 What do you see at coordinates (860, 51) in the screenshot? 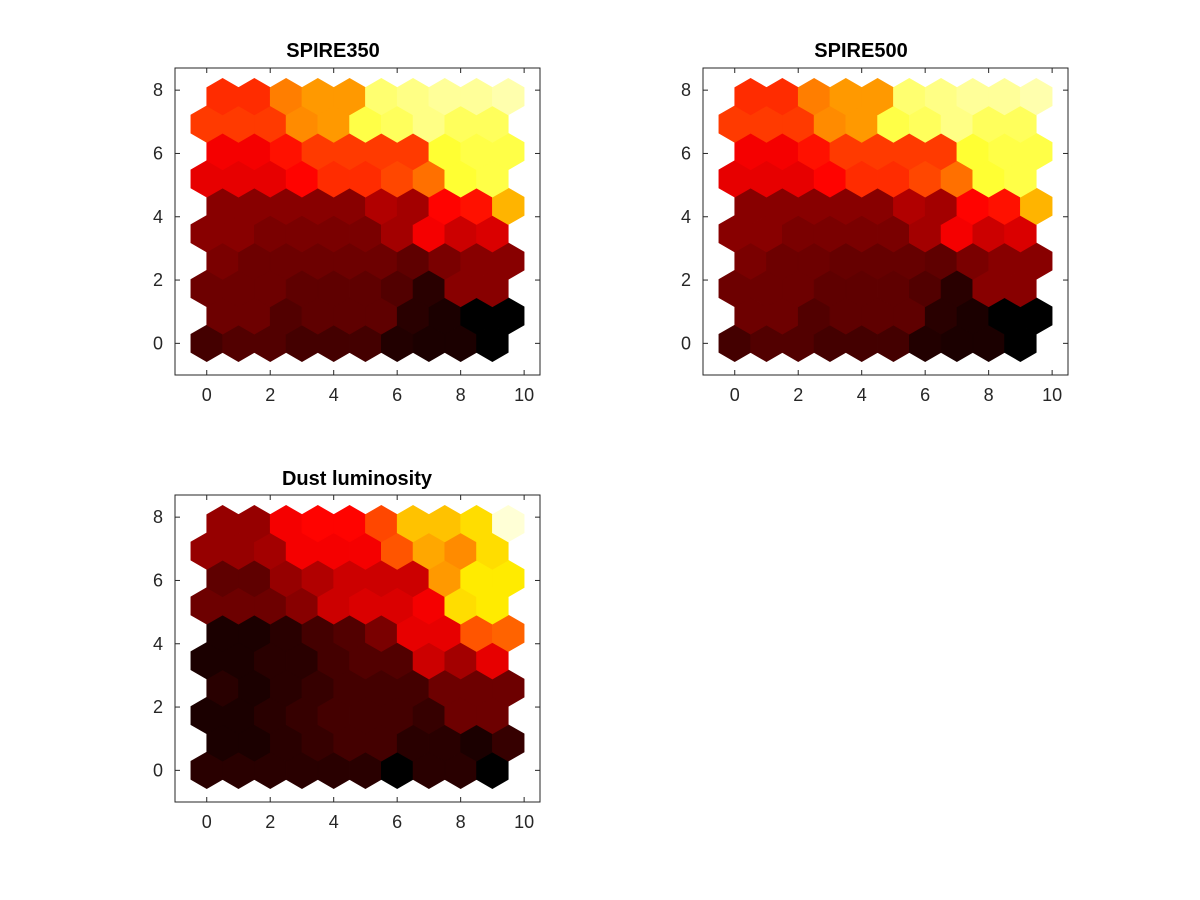
I see `chart-title: SPIRE500` at bounding box center [860, 51].